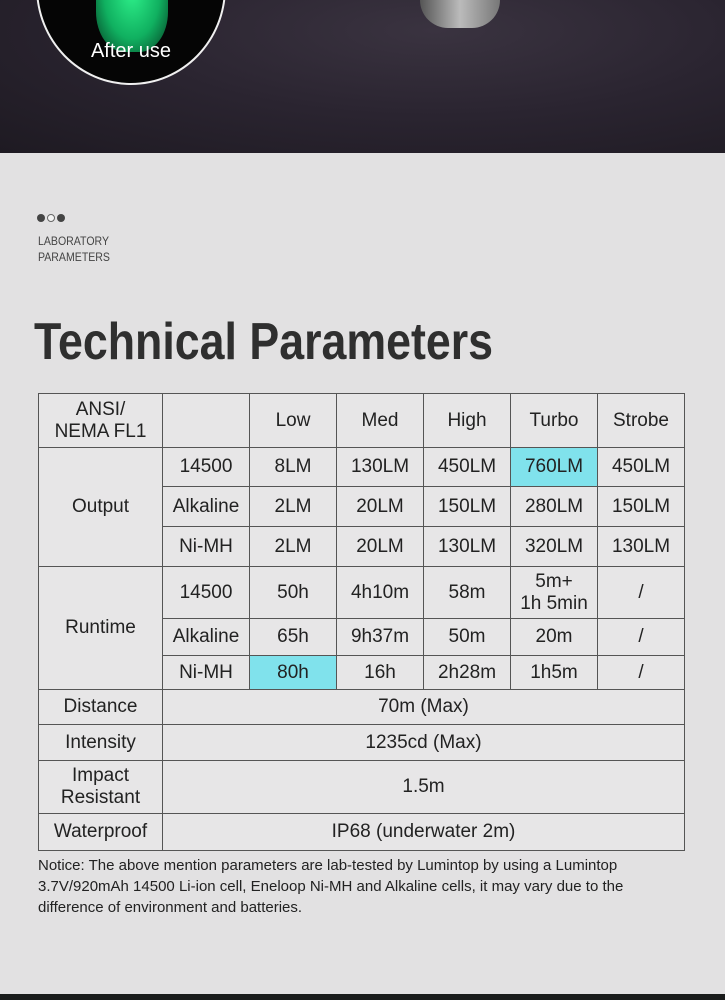 This screenshot has width=725, height=1000. I want to click on section-label: LABORATORY PARAMETERS, so click(74, 249).